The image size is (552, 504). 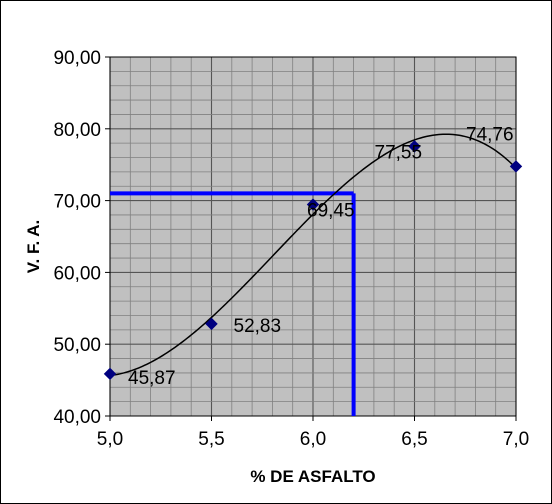 I want to click on x-tick-label: 6,5, so click(x=414, y=439).